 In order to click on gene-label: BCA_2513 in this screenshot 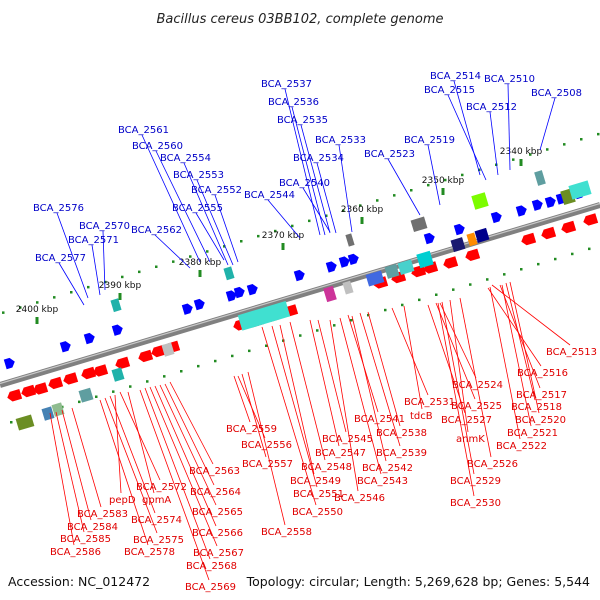, I will do `click(571, 352)`.